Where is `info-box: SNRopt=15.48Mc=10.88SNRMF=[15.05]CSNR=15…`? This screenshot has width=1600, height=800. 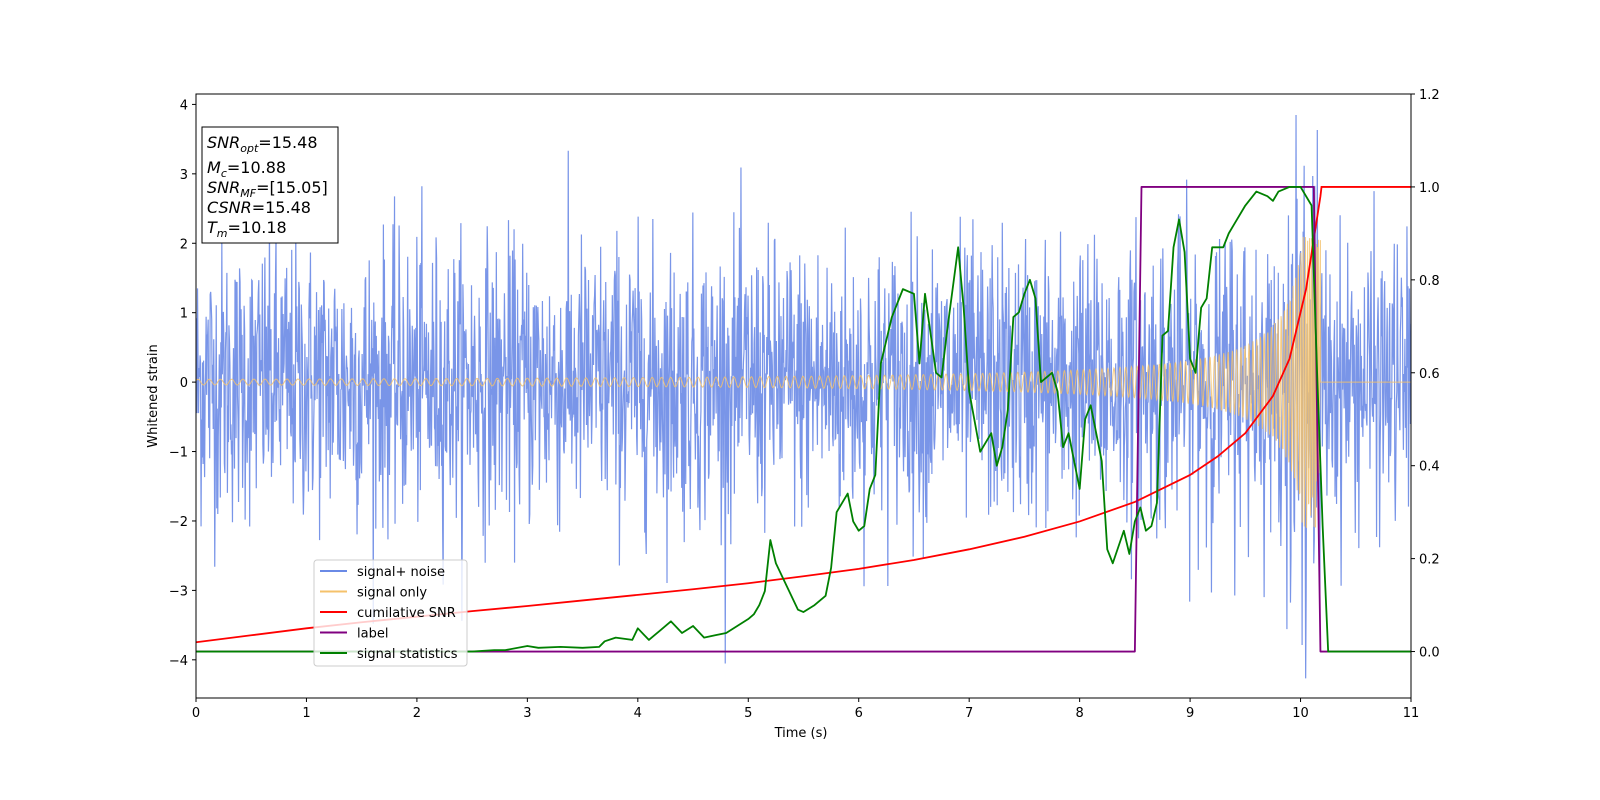
info-box: SNRopt=15.48Mc=10.88SNRMF=[15.05]CSNR=15… is located at coordinates (270, 185).